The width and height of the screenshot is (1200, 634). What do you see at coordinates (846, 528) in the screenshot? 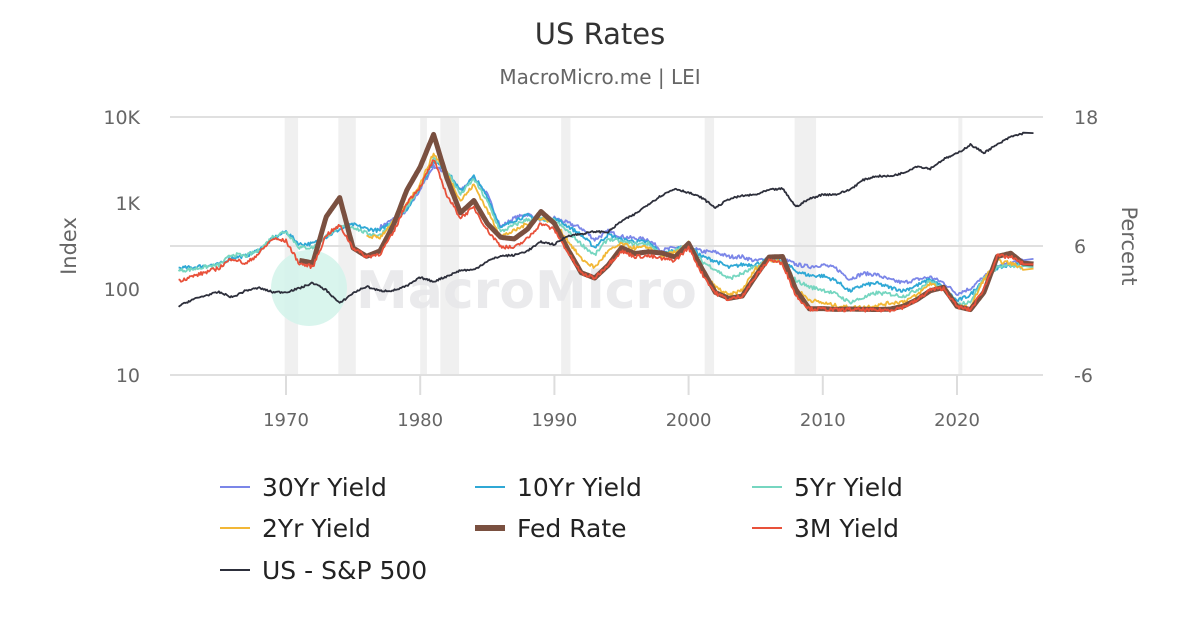
I see `legend-label: 3M Yield` at bounding box center [846, 528].